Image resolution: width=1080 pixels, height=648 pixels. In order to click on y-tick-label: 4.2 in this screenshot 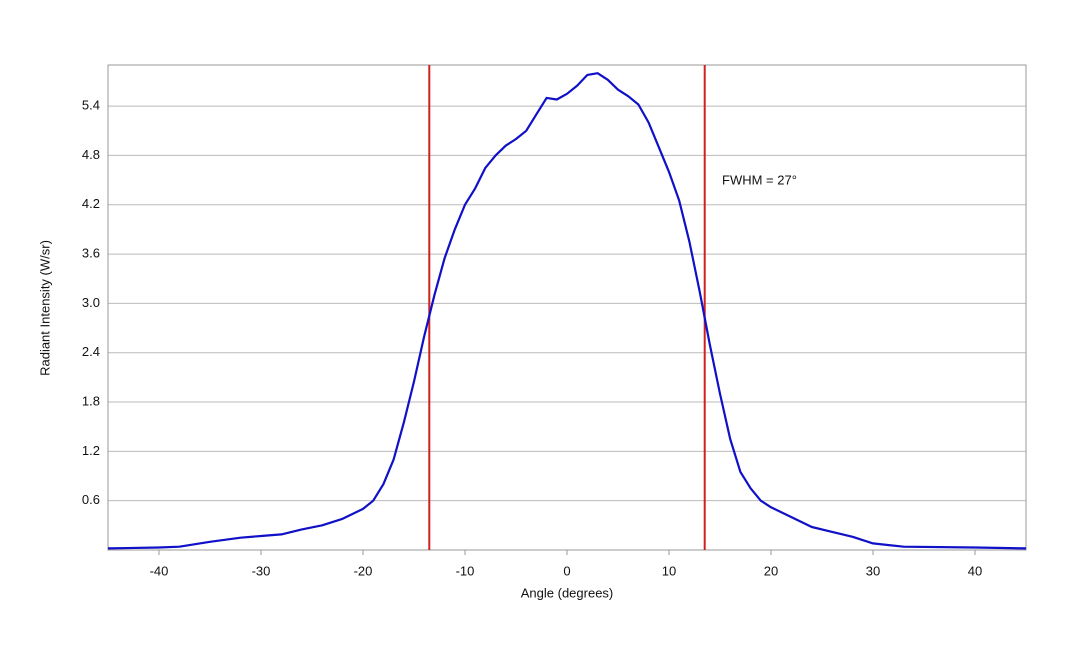, I will do `click(91, 203)`.